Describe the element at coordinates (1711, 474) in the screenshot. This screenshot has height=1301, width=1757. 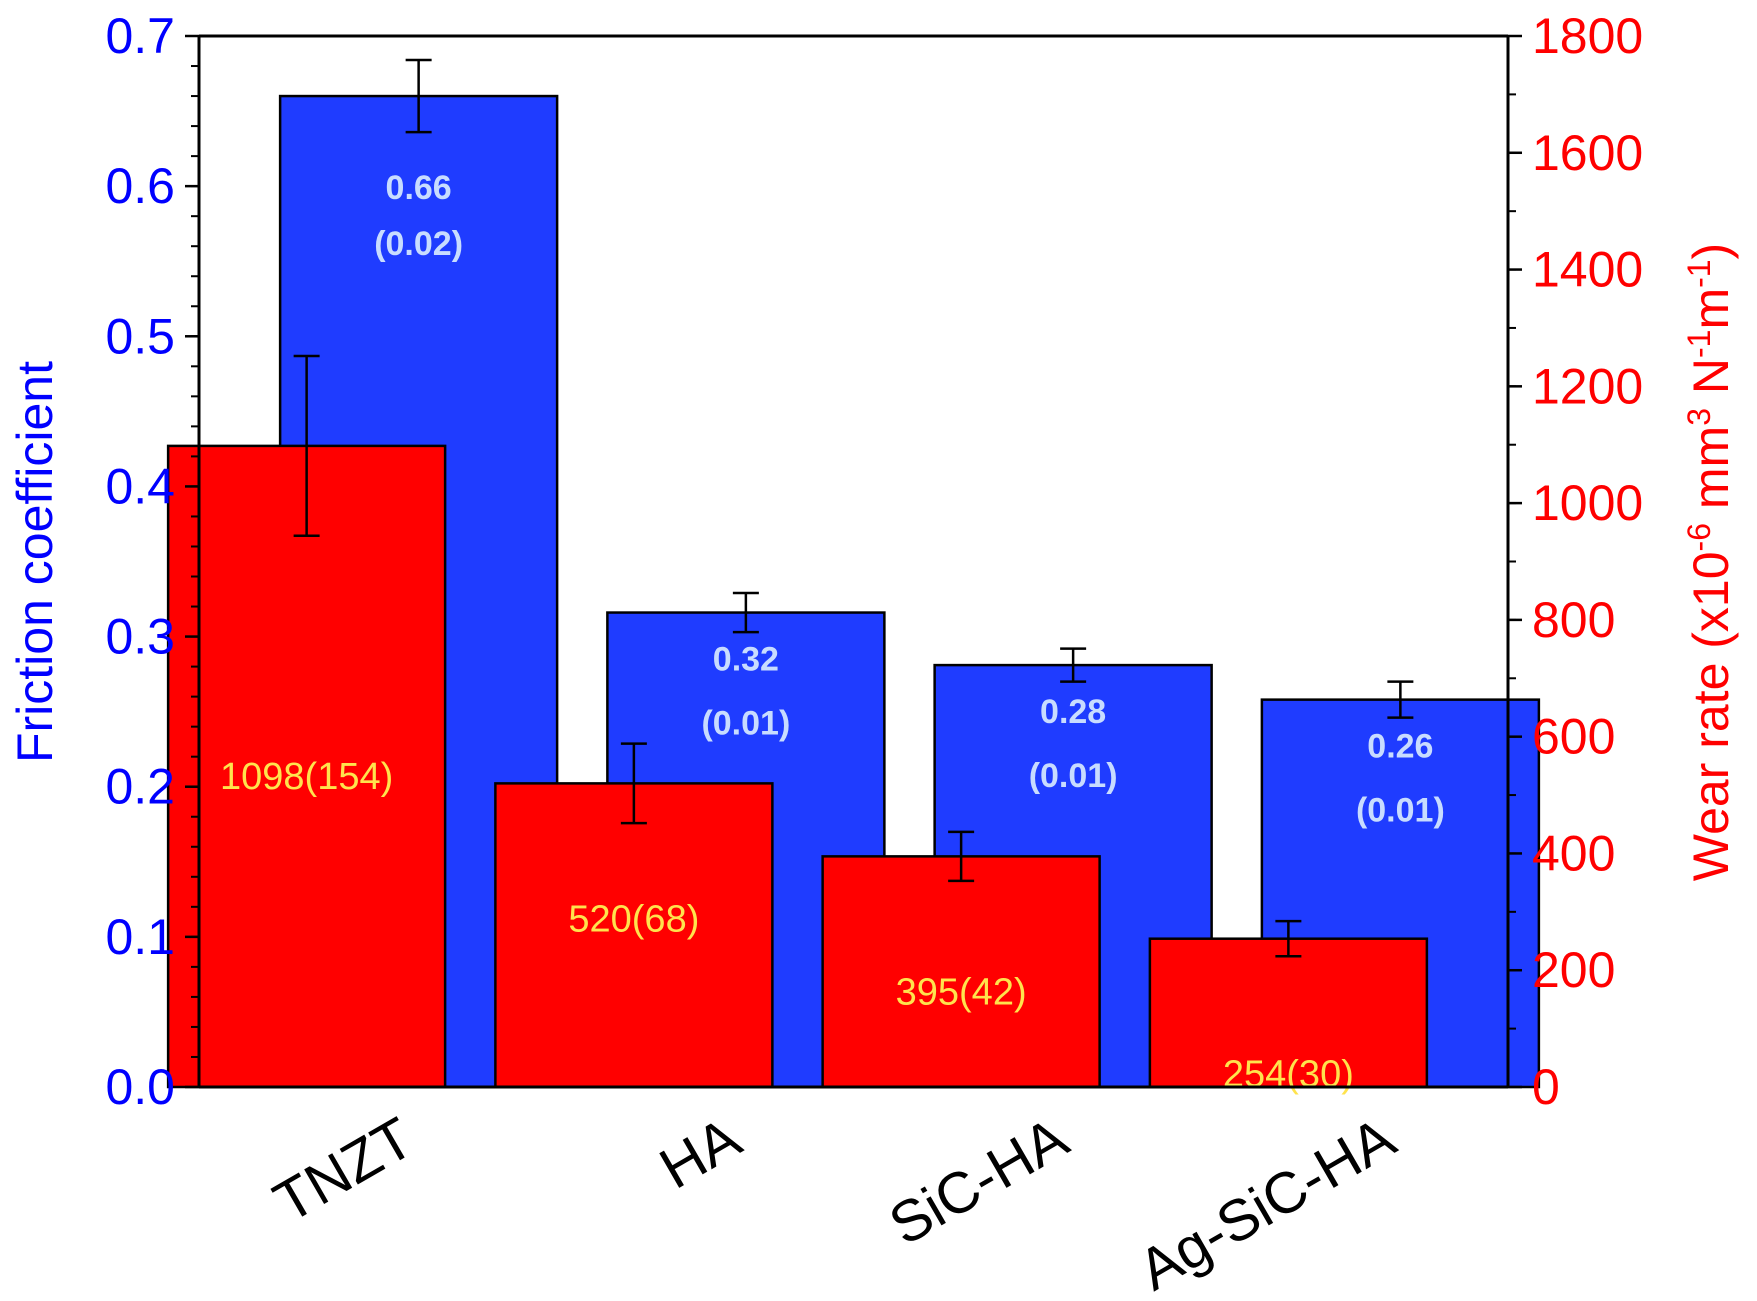
I see `right-axis-title-part: mm` at that location.